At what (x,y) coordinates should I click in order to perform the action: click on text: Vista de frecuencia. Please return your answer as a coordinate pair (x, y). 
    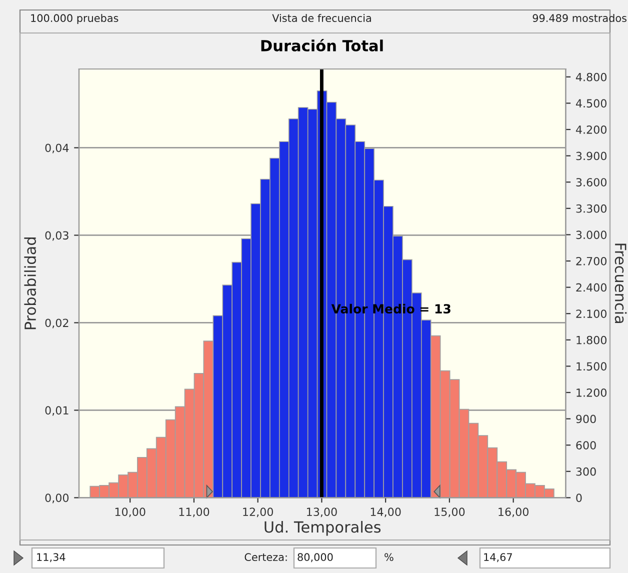
    Looking at the image, I should click on (321, 18).